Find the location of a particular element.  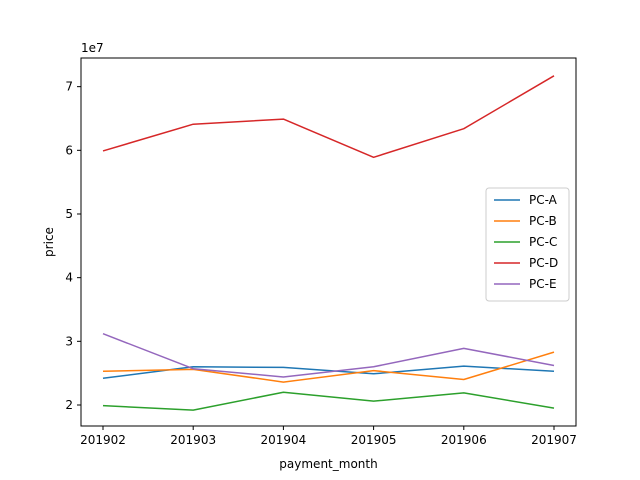

x-tick-label: 201902 is located at coordinates (103, 440).